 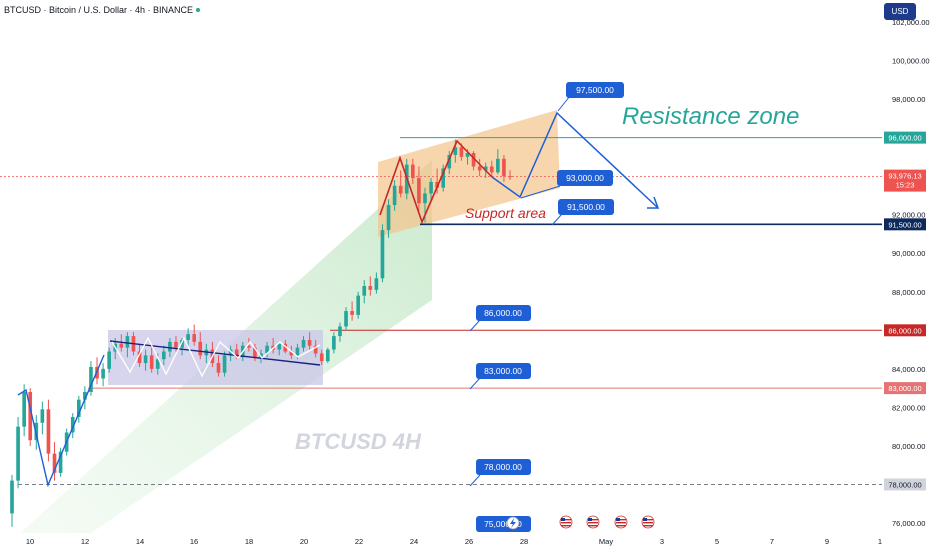 What do you see at coordinates (194, 541) in the screenshot?
I see `x-axis-tick-label: 16` at bounding box center [194, 541].